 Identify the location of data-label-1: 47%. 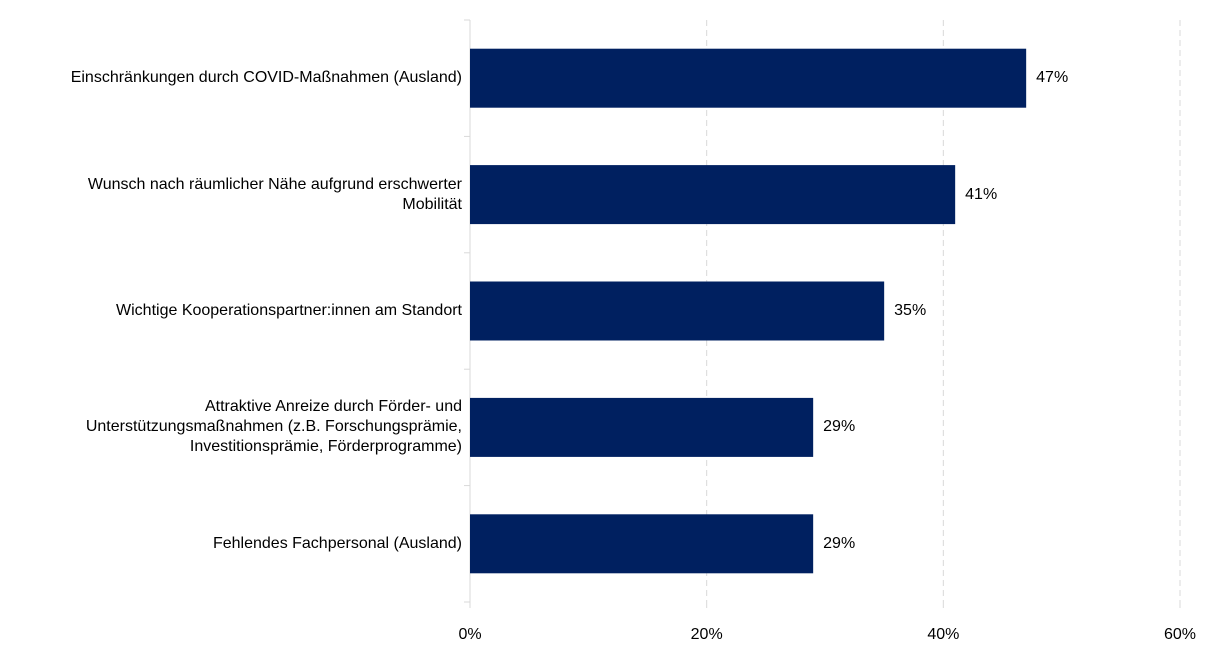
(1052, 78).